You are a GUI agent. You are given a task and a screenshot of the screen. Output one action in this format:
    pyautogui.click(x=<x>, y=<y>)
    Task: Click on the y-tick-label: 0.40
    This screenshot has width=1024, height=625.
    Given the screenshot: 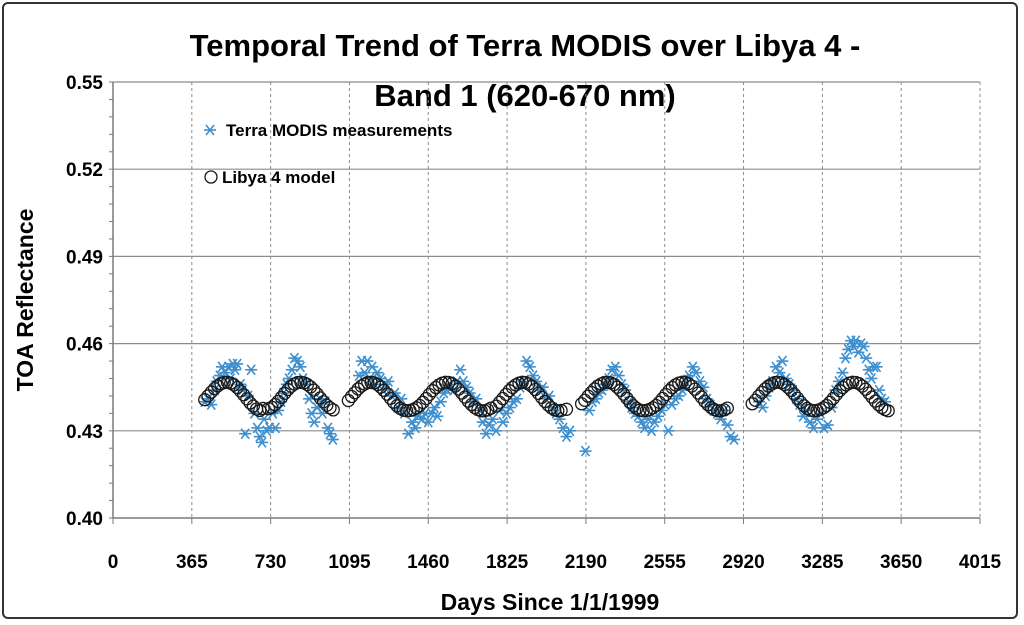 What is the action you would take?
    pyautogui.click(x=84, y=519)
    